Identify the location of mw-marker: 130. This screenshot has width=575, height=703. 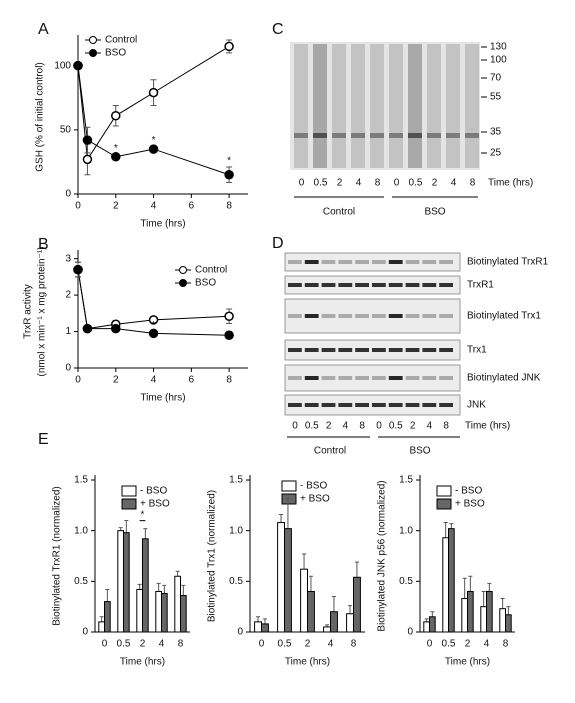
(498, 47).